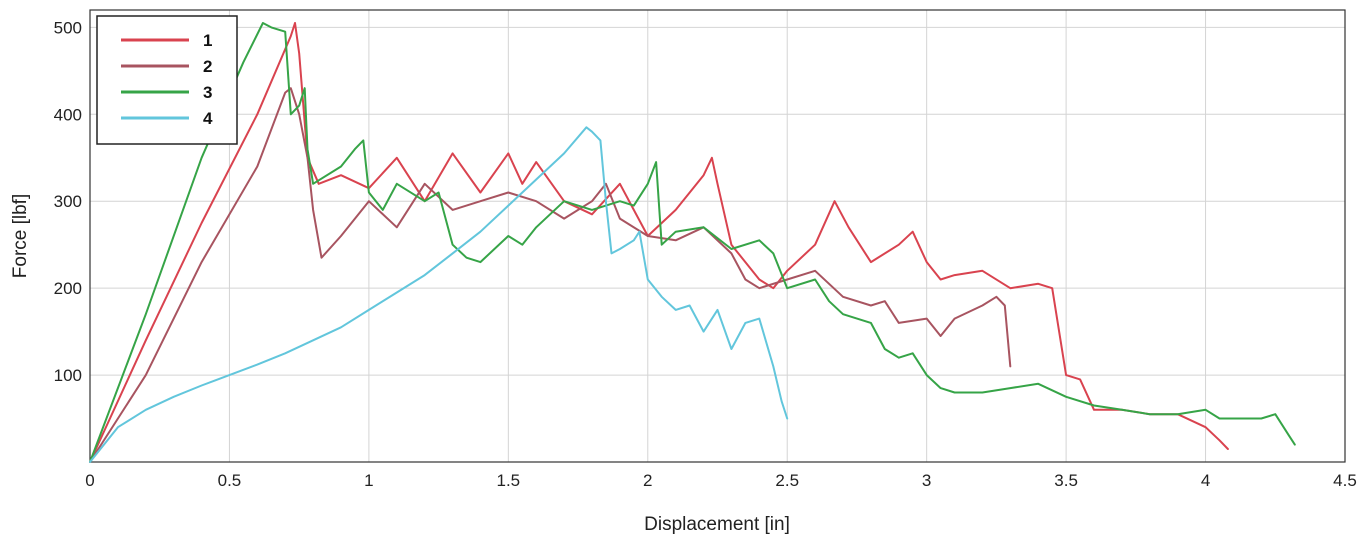 The width and height of the screenshot is (1361, 542). Describe the element at coordinates (1205, 480) in the screenshot. I see `x-tick-label: 4` at that location.